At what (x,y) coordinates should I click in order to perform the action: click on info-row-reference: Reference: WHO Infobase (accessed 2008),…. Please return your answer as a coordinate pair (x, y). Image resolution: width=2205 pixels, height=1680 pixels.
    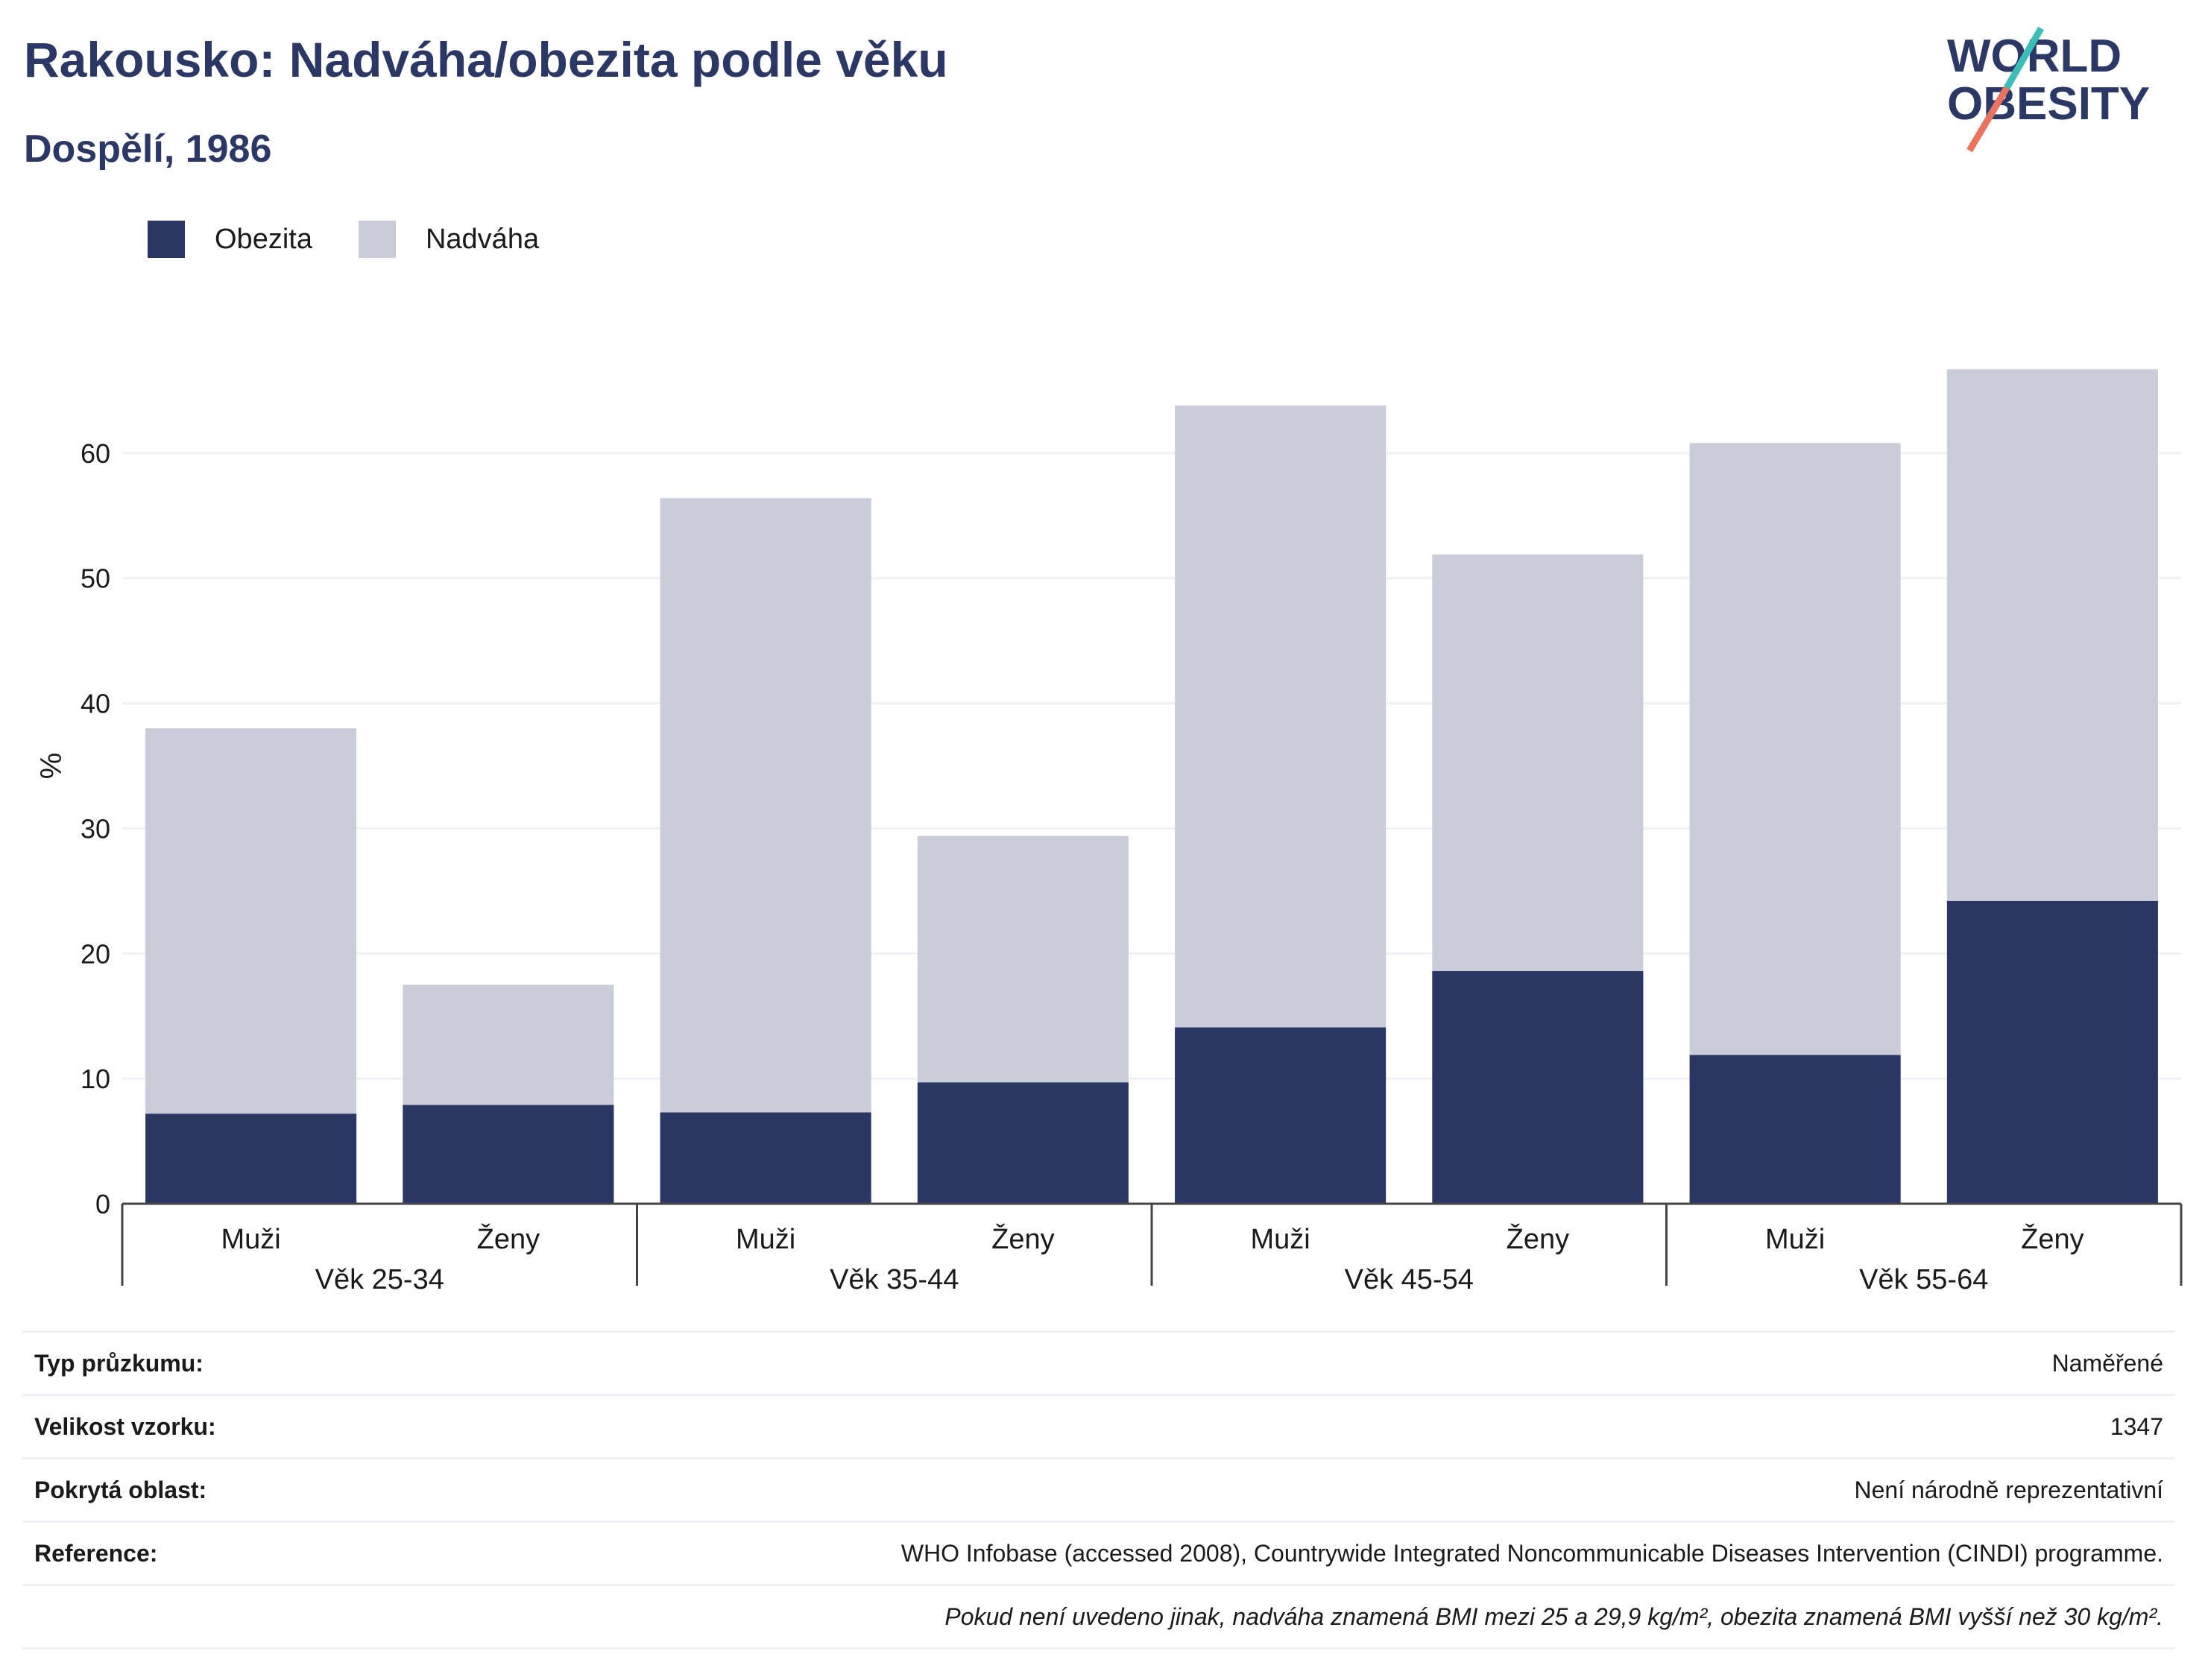
    Looking at the image, I should click on (1098, 1552).